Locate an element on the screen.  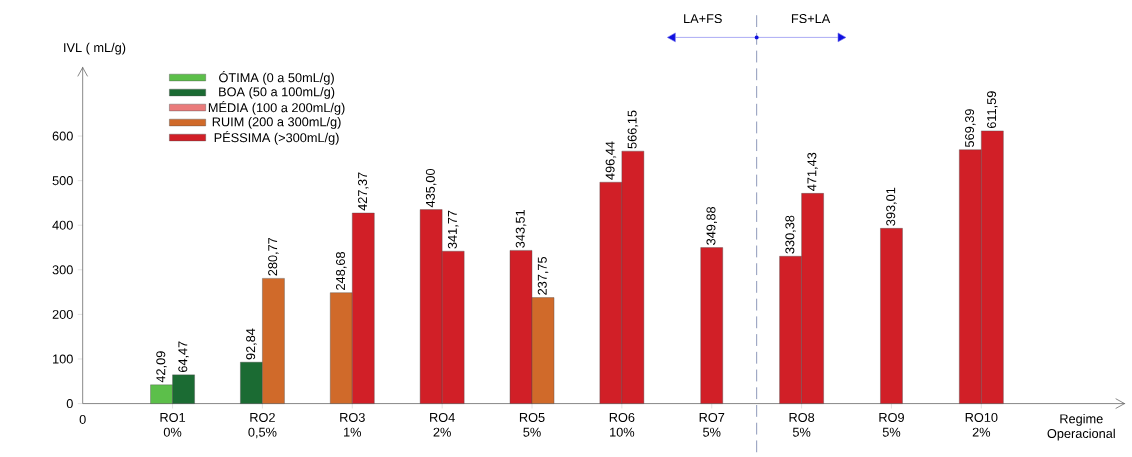
y-tick-label: 400 is located at coordinates (62, 225).